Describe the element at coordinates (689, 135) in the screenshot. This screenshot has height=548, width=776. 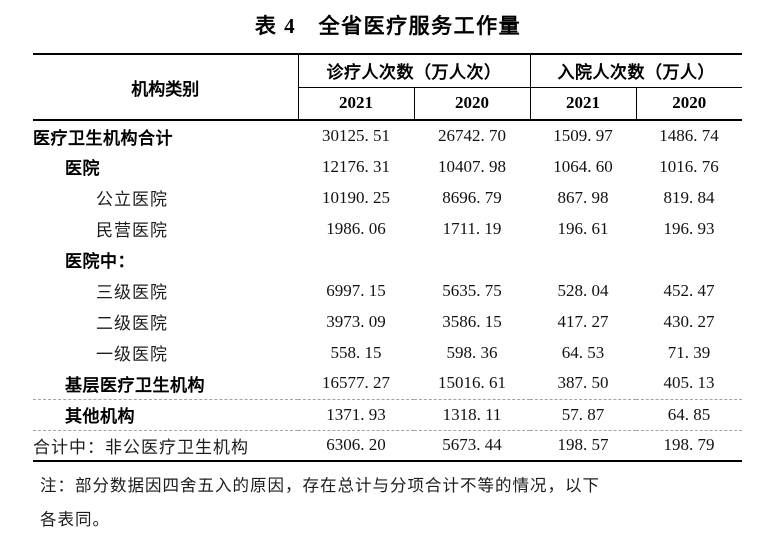
I see `cell-value: 1486. 74` at that location.